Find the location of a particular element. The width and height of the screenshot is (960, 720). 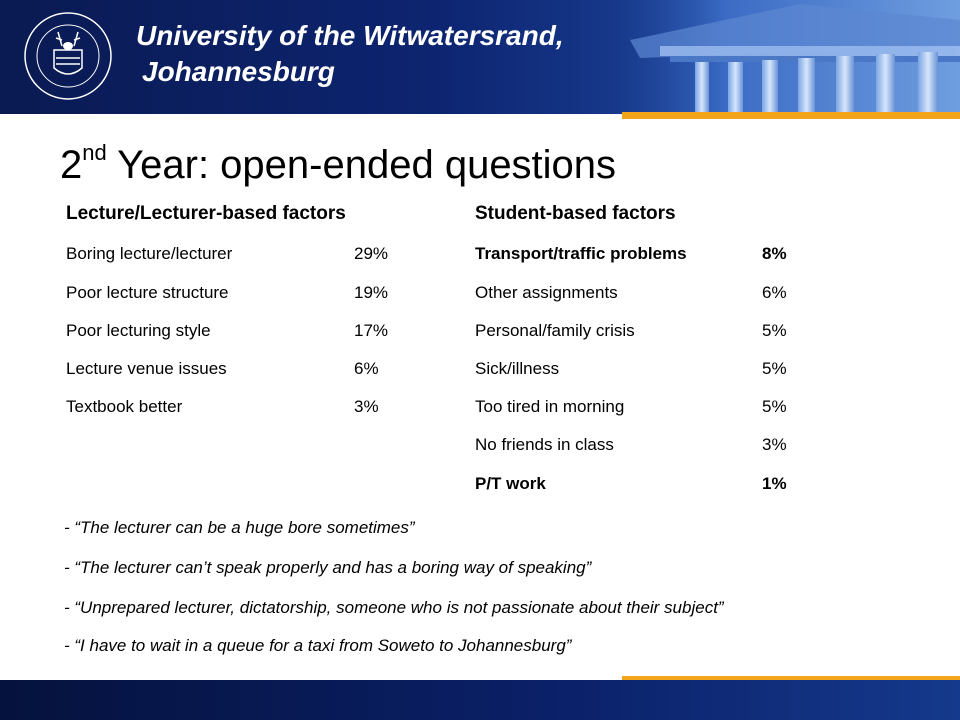

student-factor-row: Other assignments 6% is located at coordinates (631, 293).